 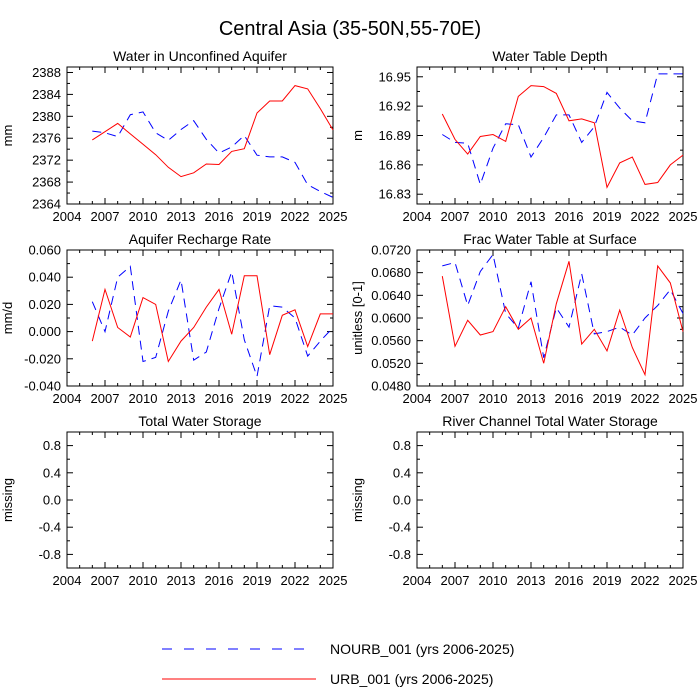 What do you see at coordinates (550, 421) in the screenshot?
I see `panel-title: River Channel Total Water Storage` at bounding box center [550, 421].